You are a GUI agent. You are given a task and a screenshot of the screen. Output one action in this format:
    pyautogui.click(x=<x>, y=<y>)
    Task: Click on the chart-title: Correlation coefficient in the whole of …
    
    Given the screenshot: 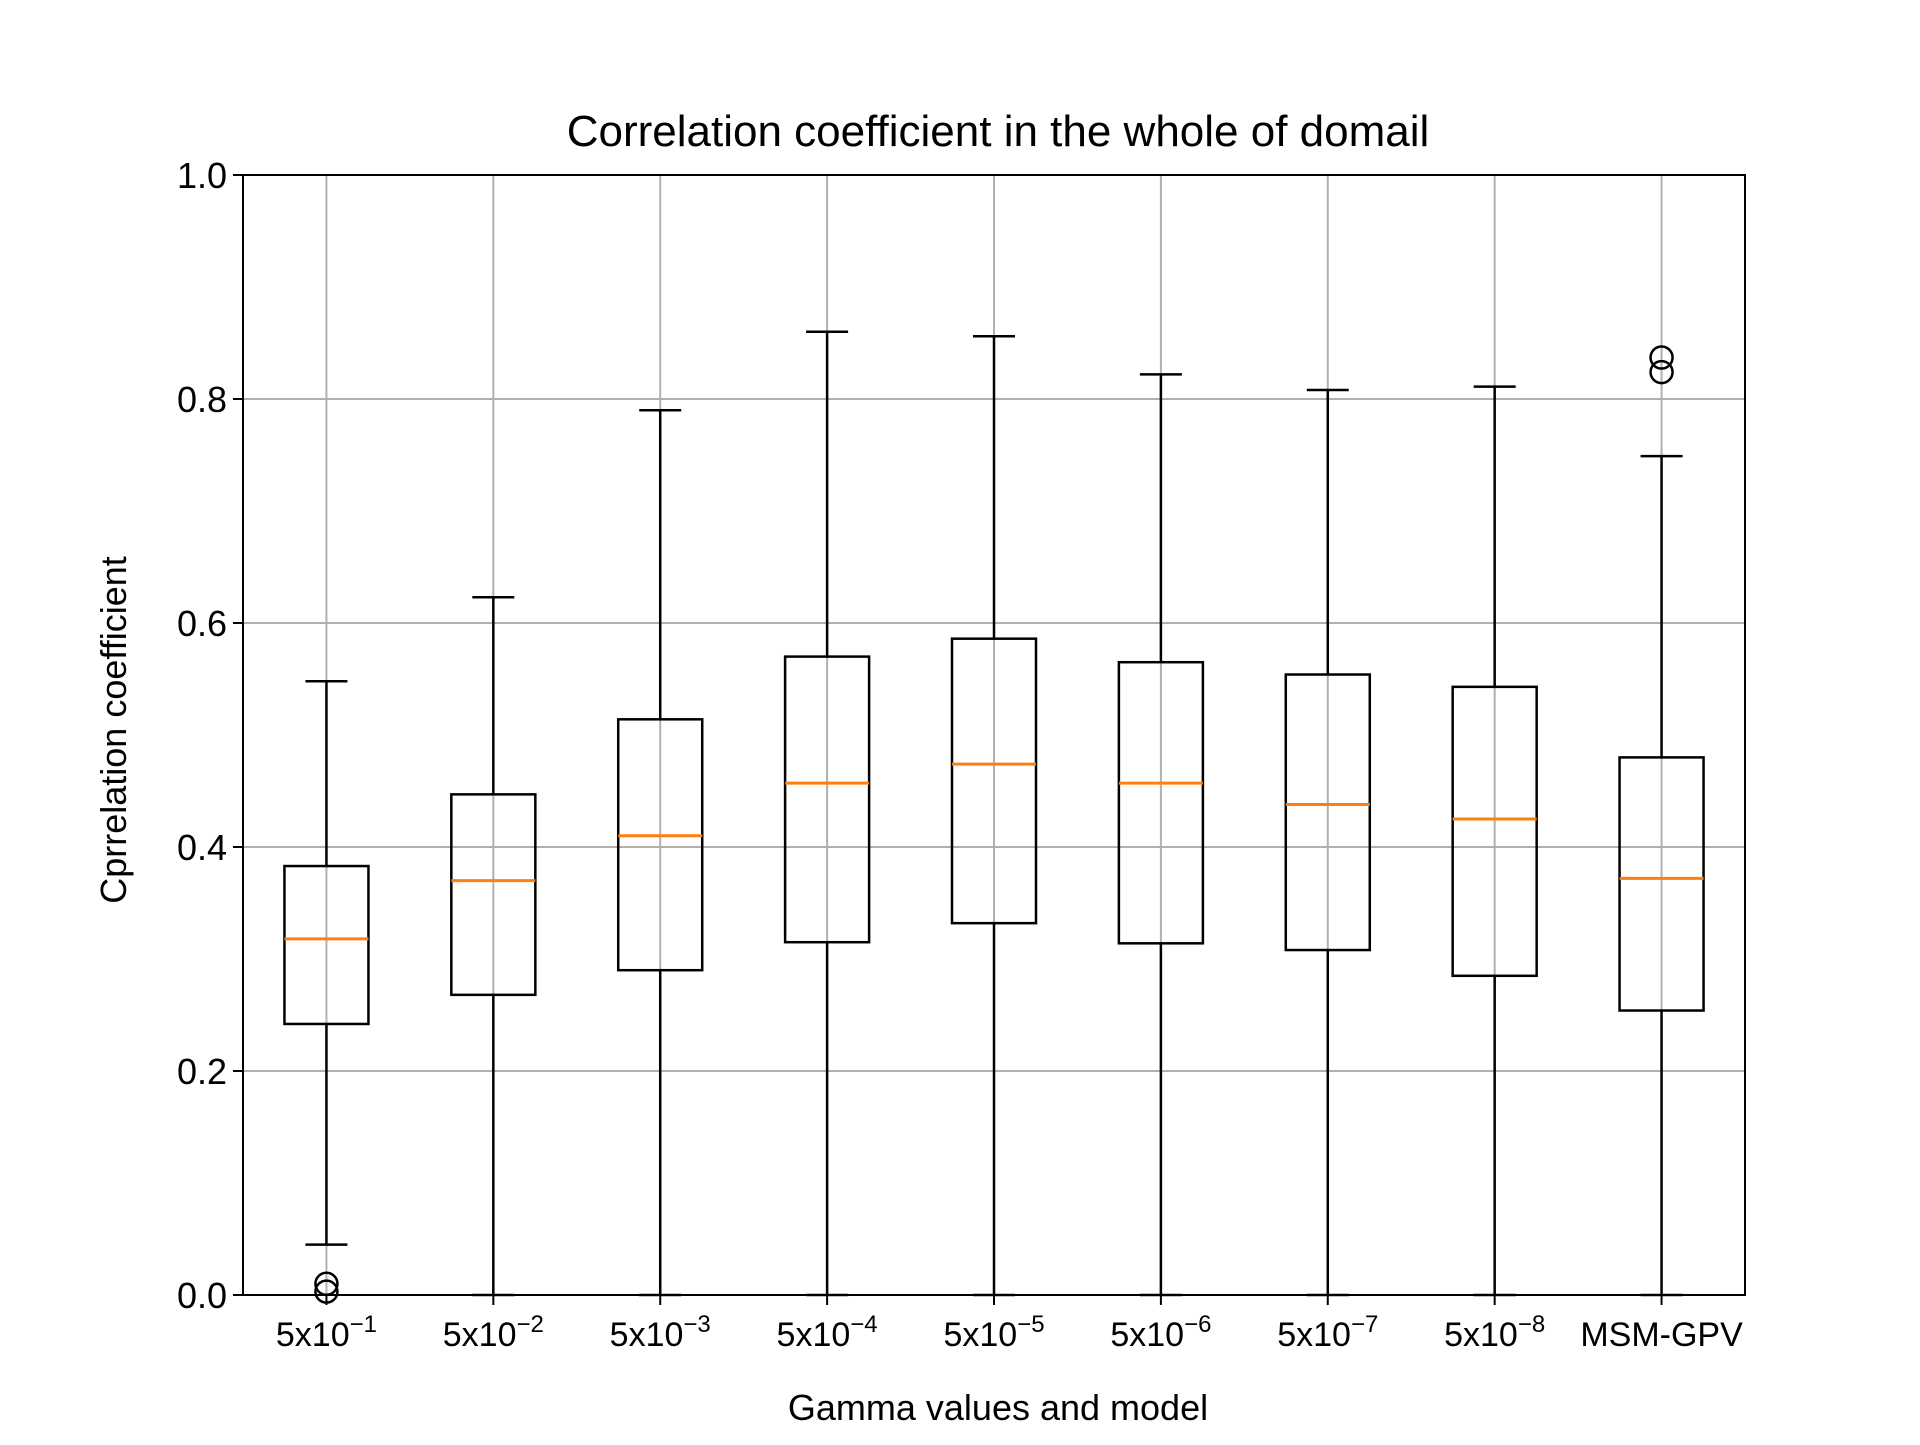 What is the action you would take?
    pyautogui.click(x=998, y=131)
    